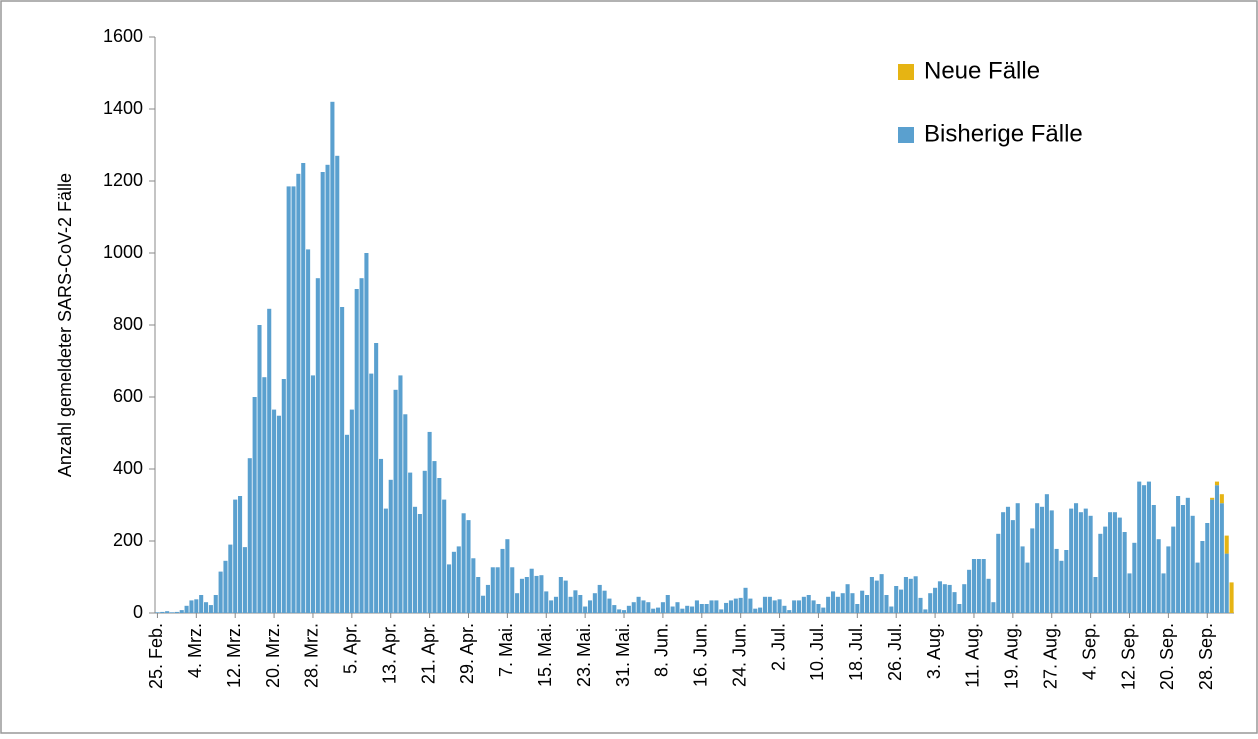 The height and width of the screenshot is (739, 1258). I want to click on x-tick-label: 4. Mrz., so click(195, 650).